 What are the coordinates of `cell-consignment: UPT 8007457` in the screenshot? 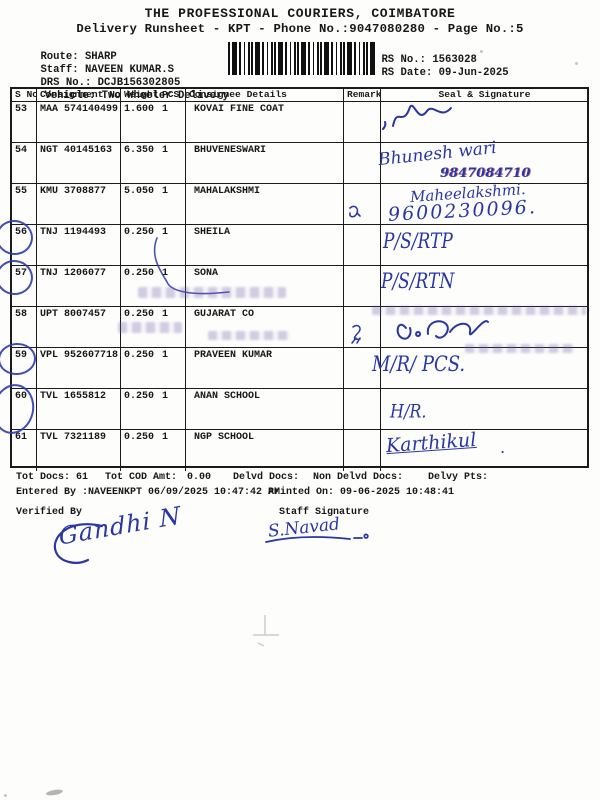 It's located at (79, 327).